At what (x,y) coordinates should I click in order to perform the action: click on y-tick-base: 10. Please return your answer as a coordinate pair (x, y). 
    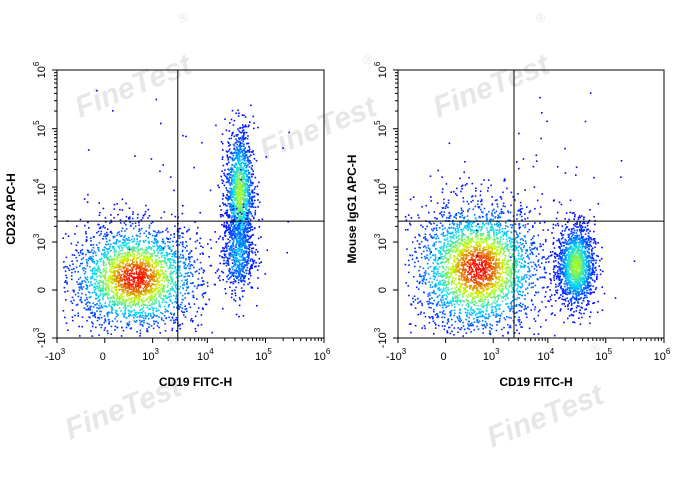
    Looking at the image, I should click on (42, 189).